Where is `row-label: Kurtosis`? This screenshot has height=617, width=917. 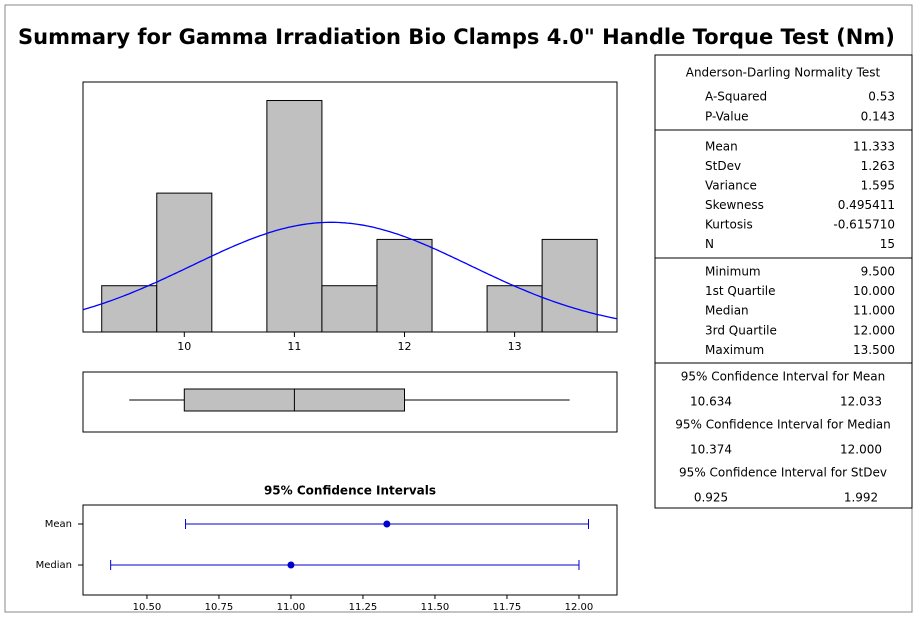 row-label: Kurtosis is located at coordinates (729, 225).